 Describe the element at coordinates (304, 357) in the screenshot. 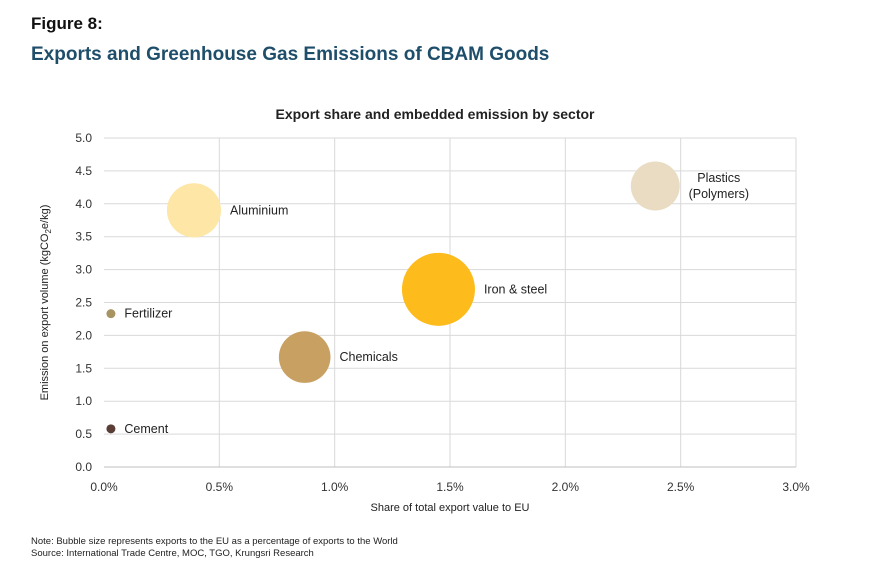

I see `bubble-chemicals` at that location.